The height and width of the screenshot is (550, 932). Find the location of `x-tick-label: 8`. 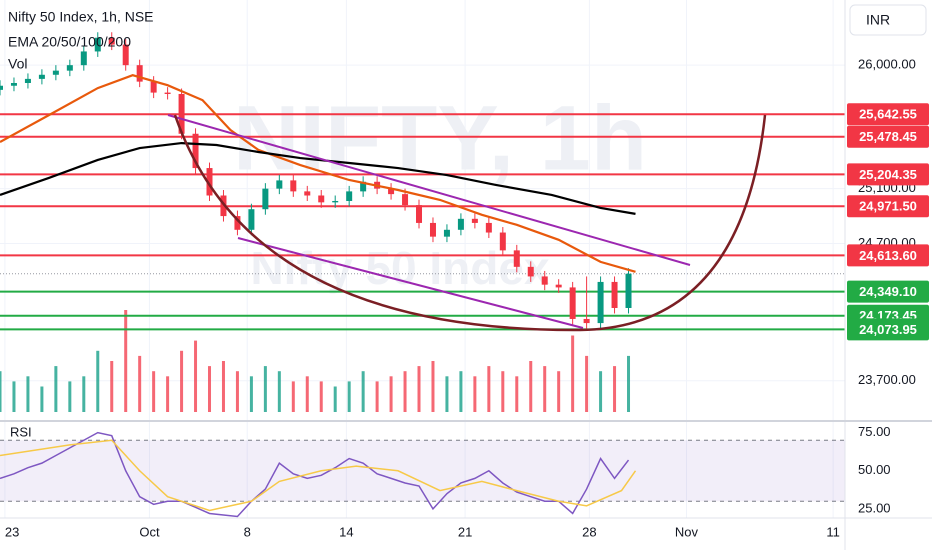

x-tick-label: 8 is located at coordinates (247, 531).